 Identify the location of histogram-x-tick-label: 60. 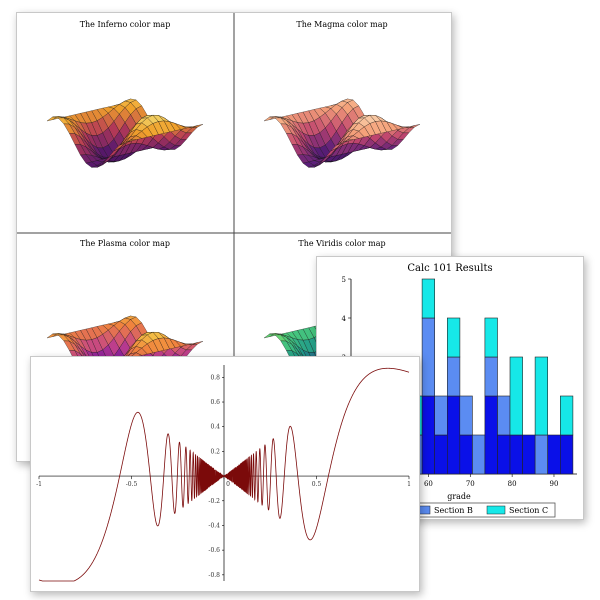
(428, 484).